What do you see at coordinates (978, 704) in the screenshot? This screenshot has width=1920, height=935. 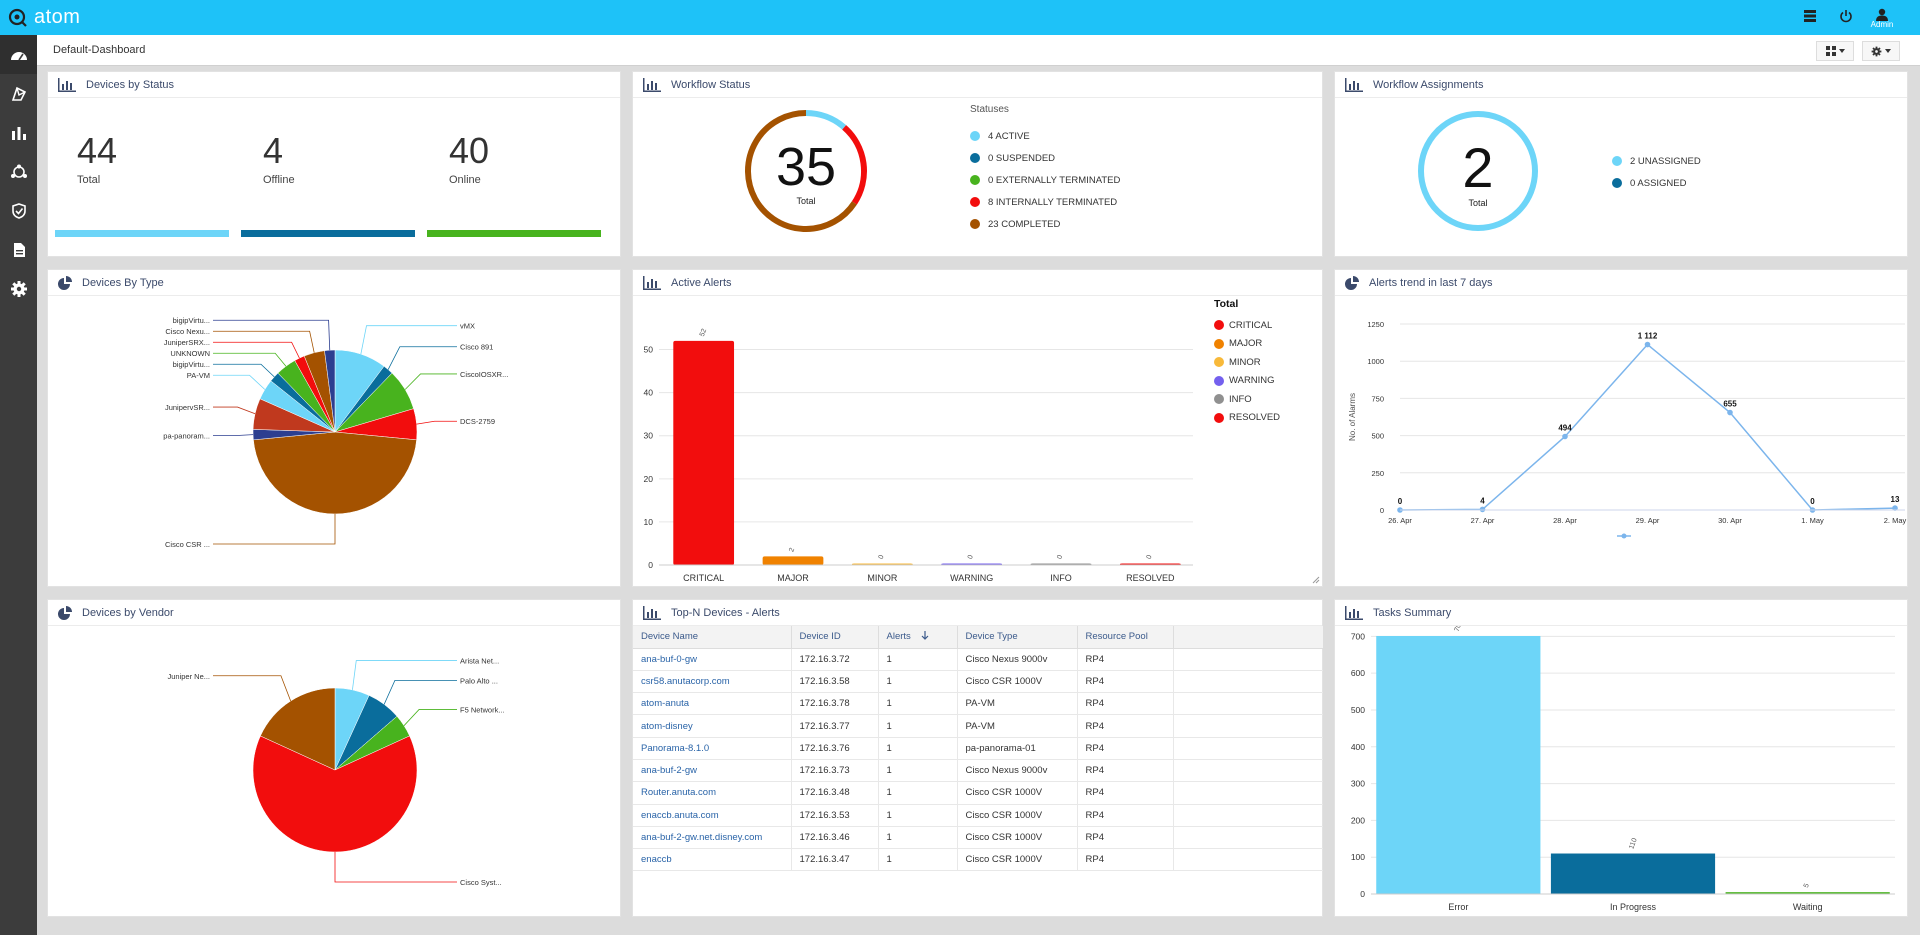 I see `table-row: atom-anuta 172.16.3.78 1 PA-VM RP4` at bounding box center [978, 704].